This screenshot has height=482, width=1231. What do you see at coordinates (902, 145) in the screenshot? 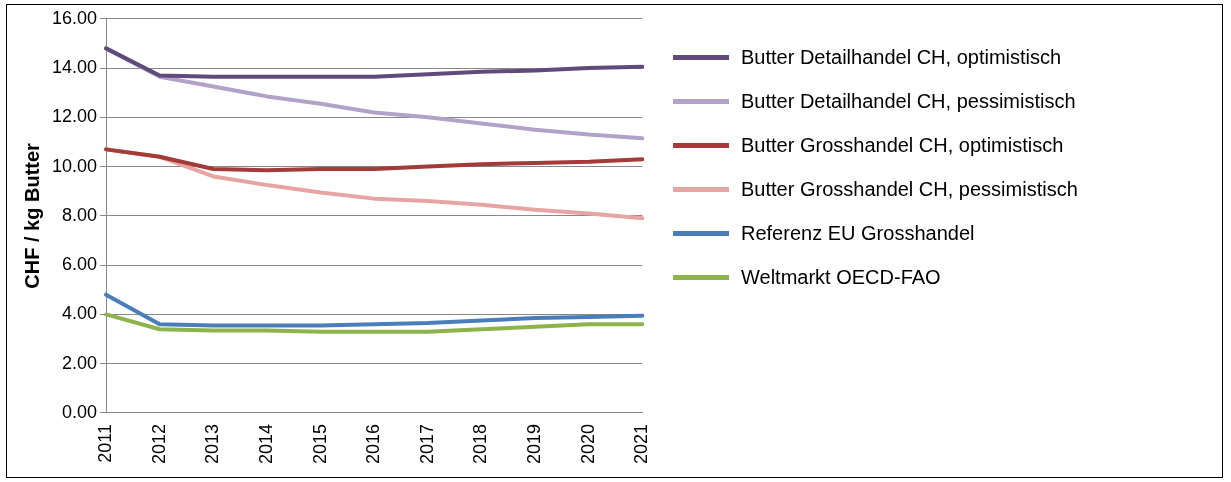
I see `legend-label: Butter Grosshandel CH, optimistisch` at bounding box center [902, 145].